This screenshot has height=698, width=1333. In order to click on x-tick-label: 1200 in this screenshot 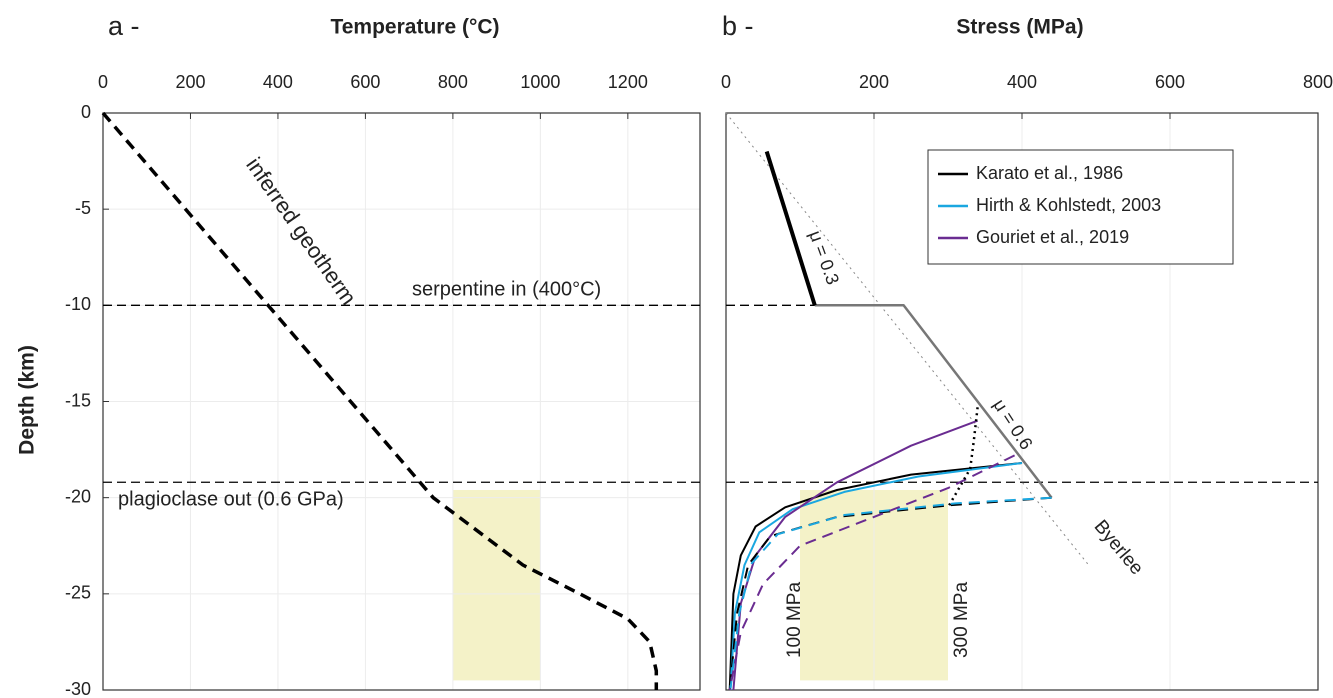, I will do `click(628, 82)`.